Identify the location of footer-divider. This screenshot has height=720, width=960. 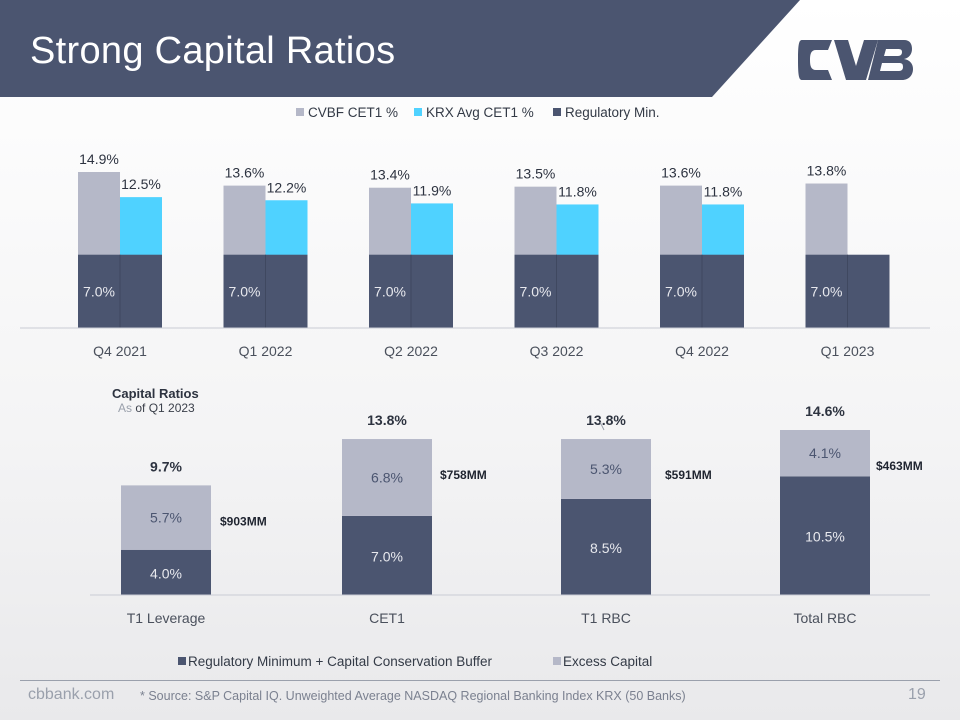
(480, 680).